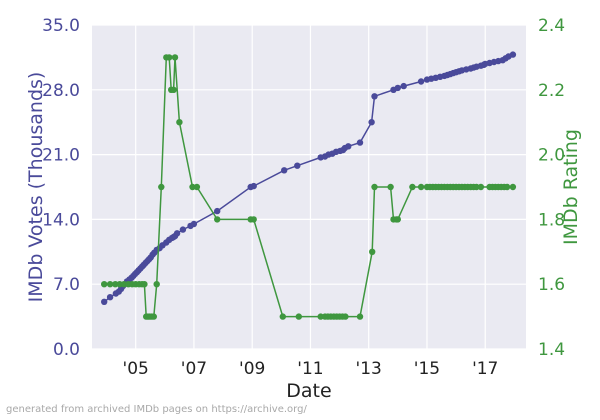 This screenshot has height=420, width=600. Describe the element at coordinates (551, 91) in the screenshot. I see `y-right-tick-label: 2.2` at that location.